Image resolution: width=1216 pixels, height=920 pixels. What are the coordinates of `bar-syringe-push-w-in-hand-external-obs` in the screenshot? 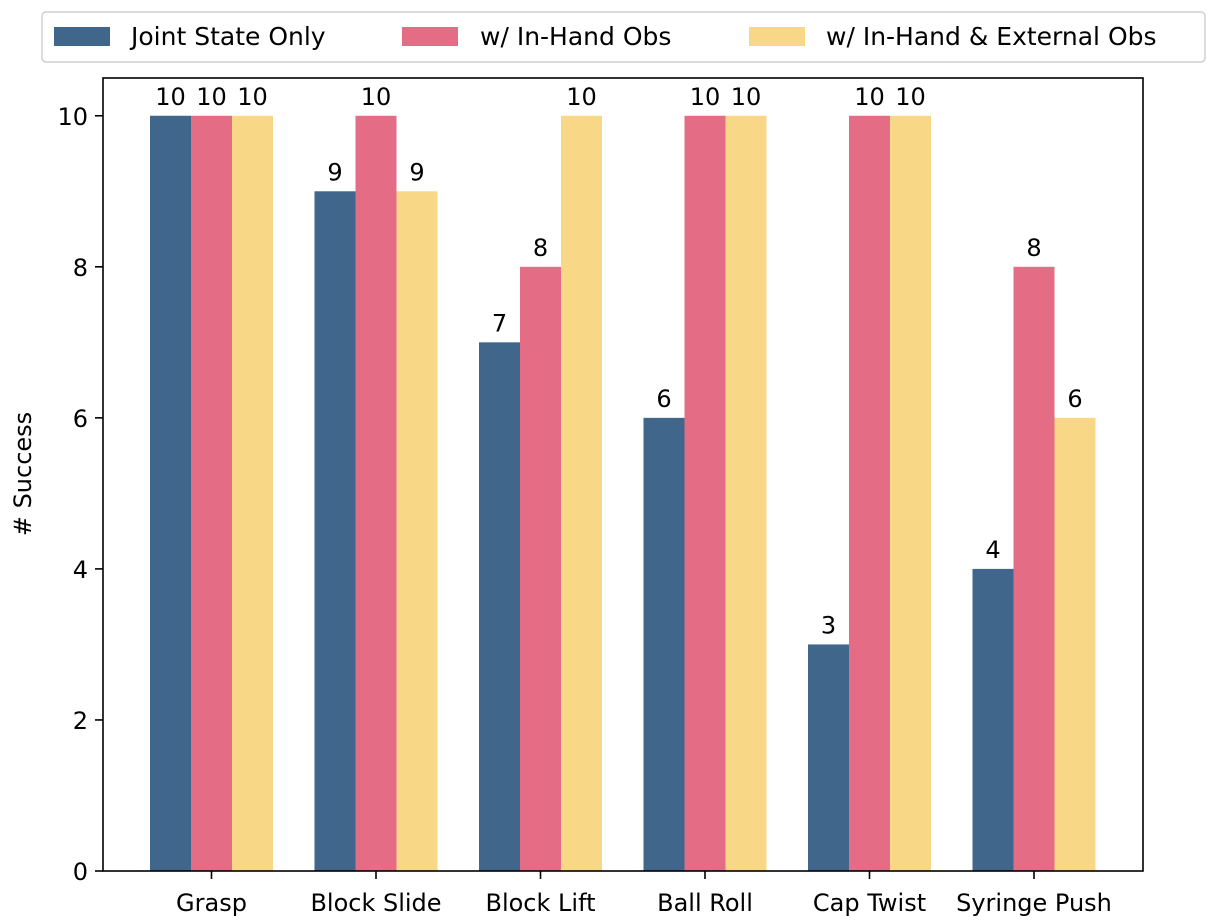 It's located at (1075, 644).